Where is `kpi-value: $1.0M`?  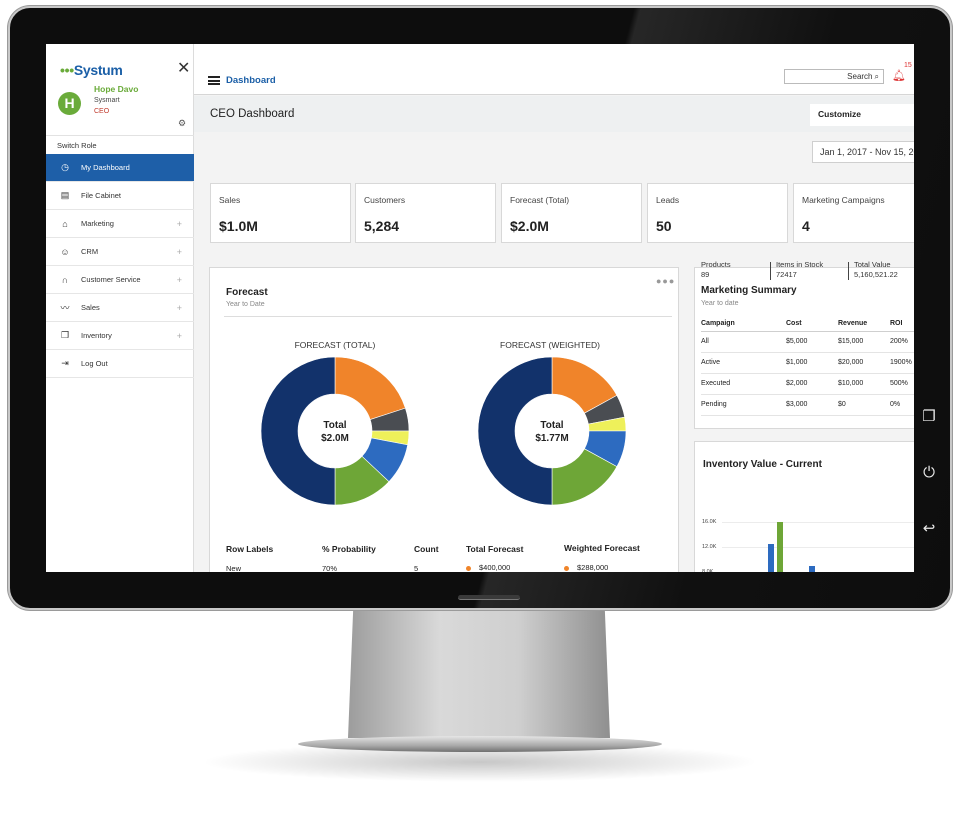 kpi-value: $1.0M is located at coordinates (238, 226).